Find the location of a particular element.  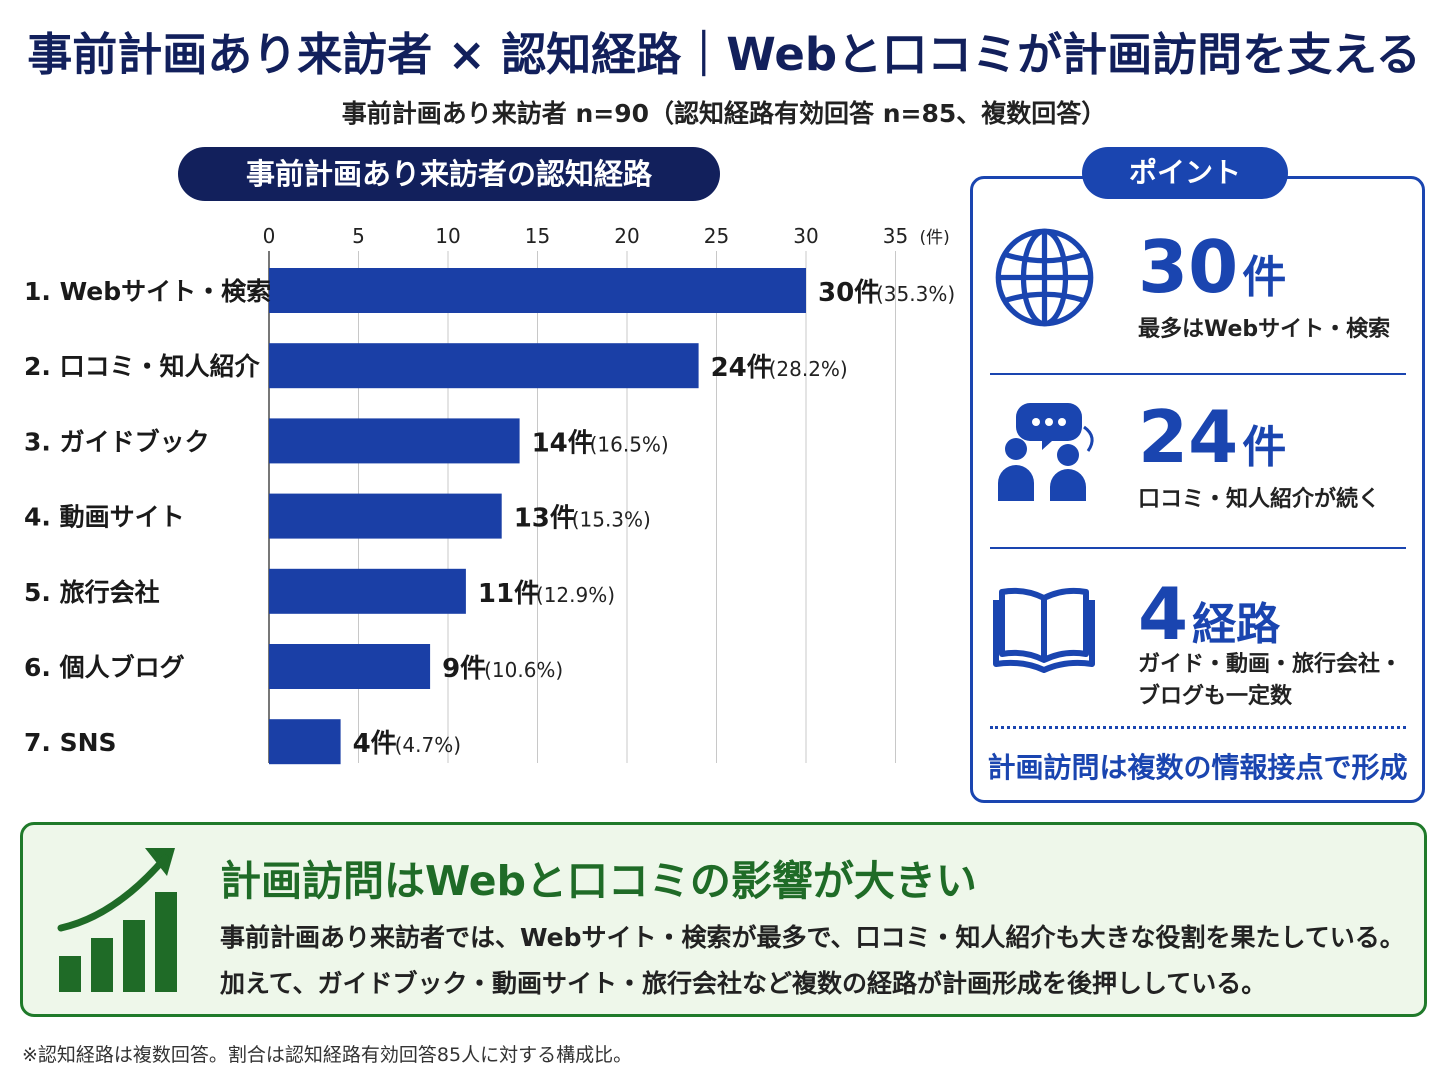

growth-chart-icon is located at coordinates (117, 920).